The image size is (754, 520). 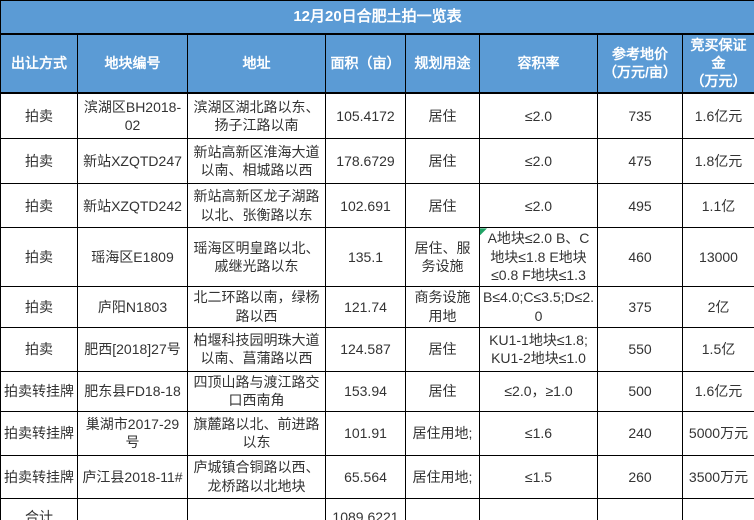 What do you see at coordinates (256, 508) in the screenshot?
I see `cell-address` at bounding box center [256, 508].